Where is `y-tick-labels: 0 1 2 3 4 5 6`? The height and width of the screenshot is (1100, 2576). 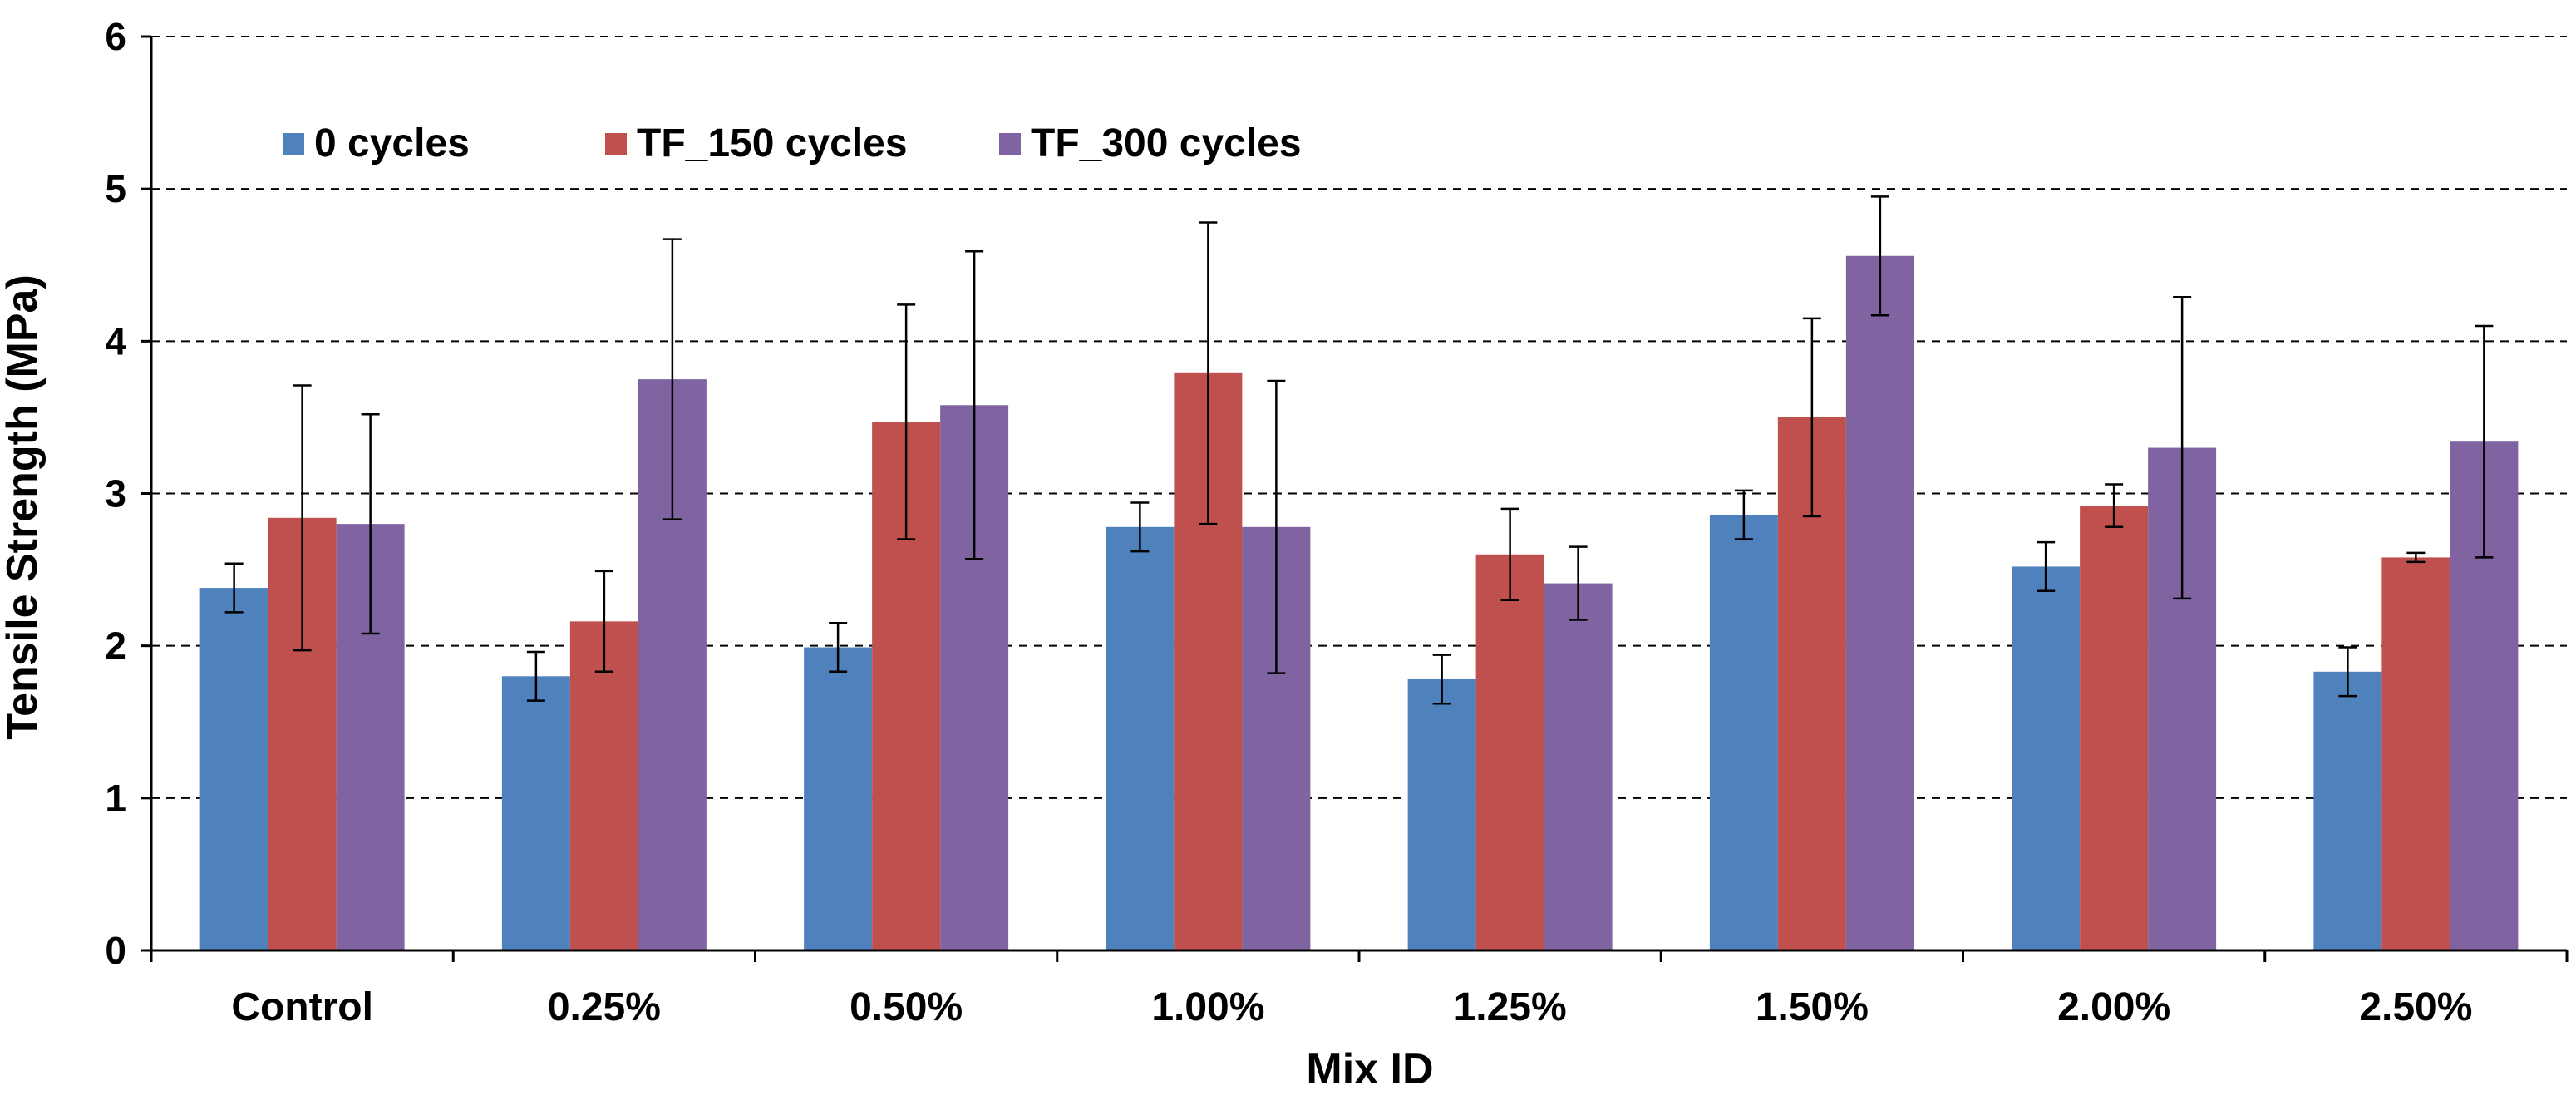 y-tick-labels: 0 1 2 3 4 5 6 is located at coordinates (115, 493).